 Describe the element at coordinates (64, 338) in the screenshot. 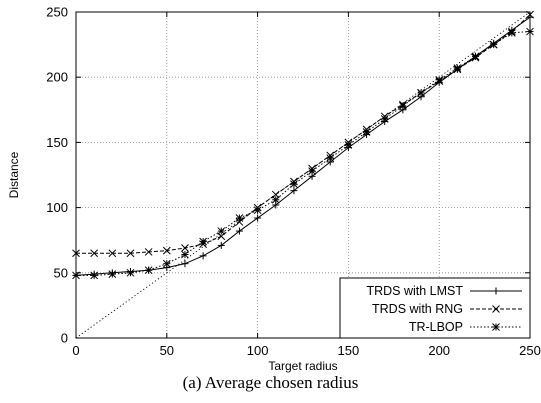

I see `y-tick-label: 0` at that location.